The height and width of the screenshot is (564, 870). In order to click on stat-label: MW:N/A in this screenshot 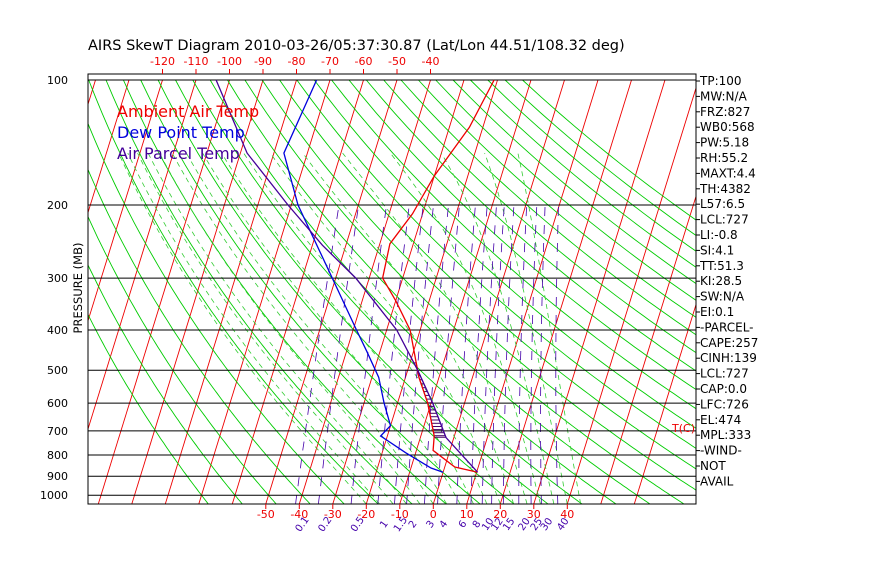, I will do `click(724, 96)`.